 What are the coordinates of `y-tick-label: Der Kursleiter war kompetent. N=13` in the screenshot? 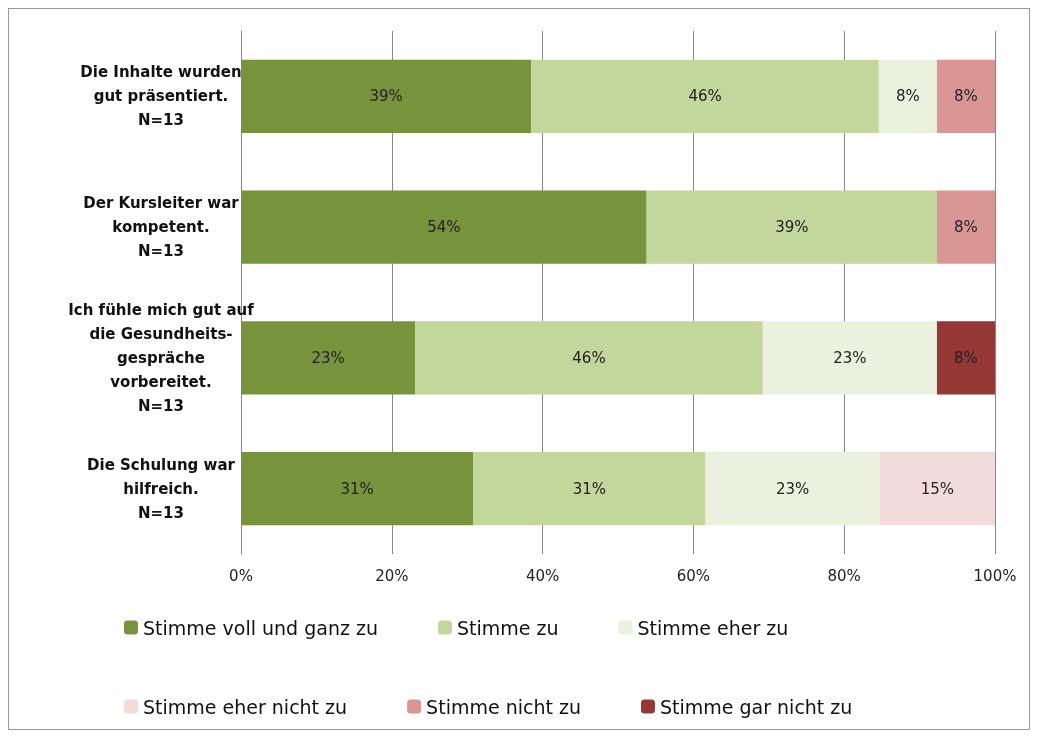 It's located at (161, 227).